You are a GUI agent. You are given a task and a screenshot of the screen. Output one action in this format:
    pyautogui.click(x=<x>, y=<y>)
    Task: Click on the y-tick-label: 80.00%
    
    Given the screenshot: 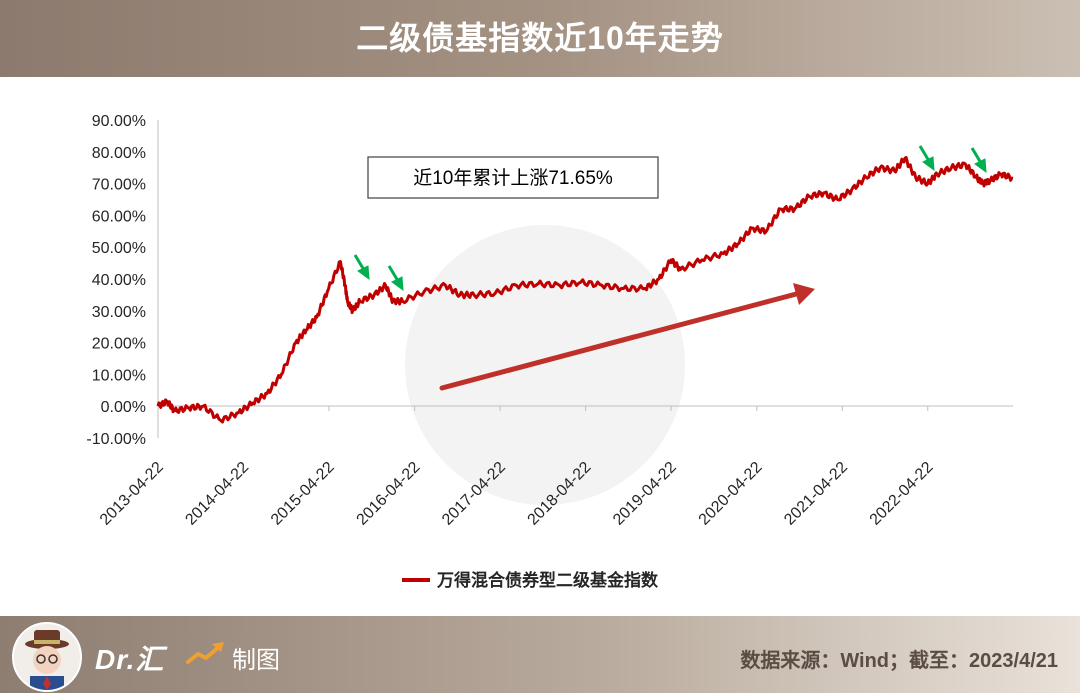 What is the action you would take?
    pyautogui.click(x=119, y=153)
    